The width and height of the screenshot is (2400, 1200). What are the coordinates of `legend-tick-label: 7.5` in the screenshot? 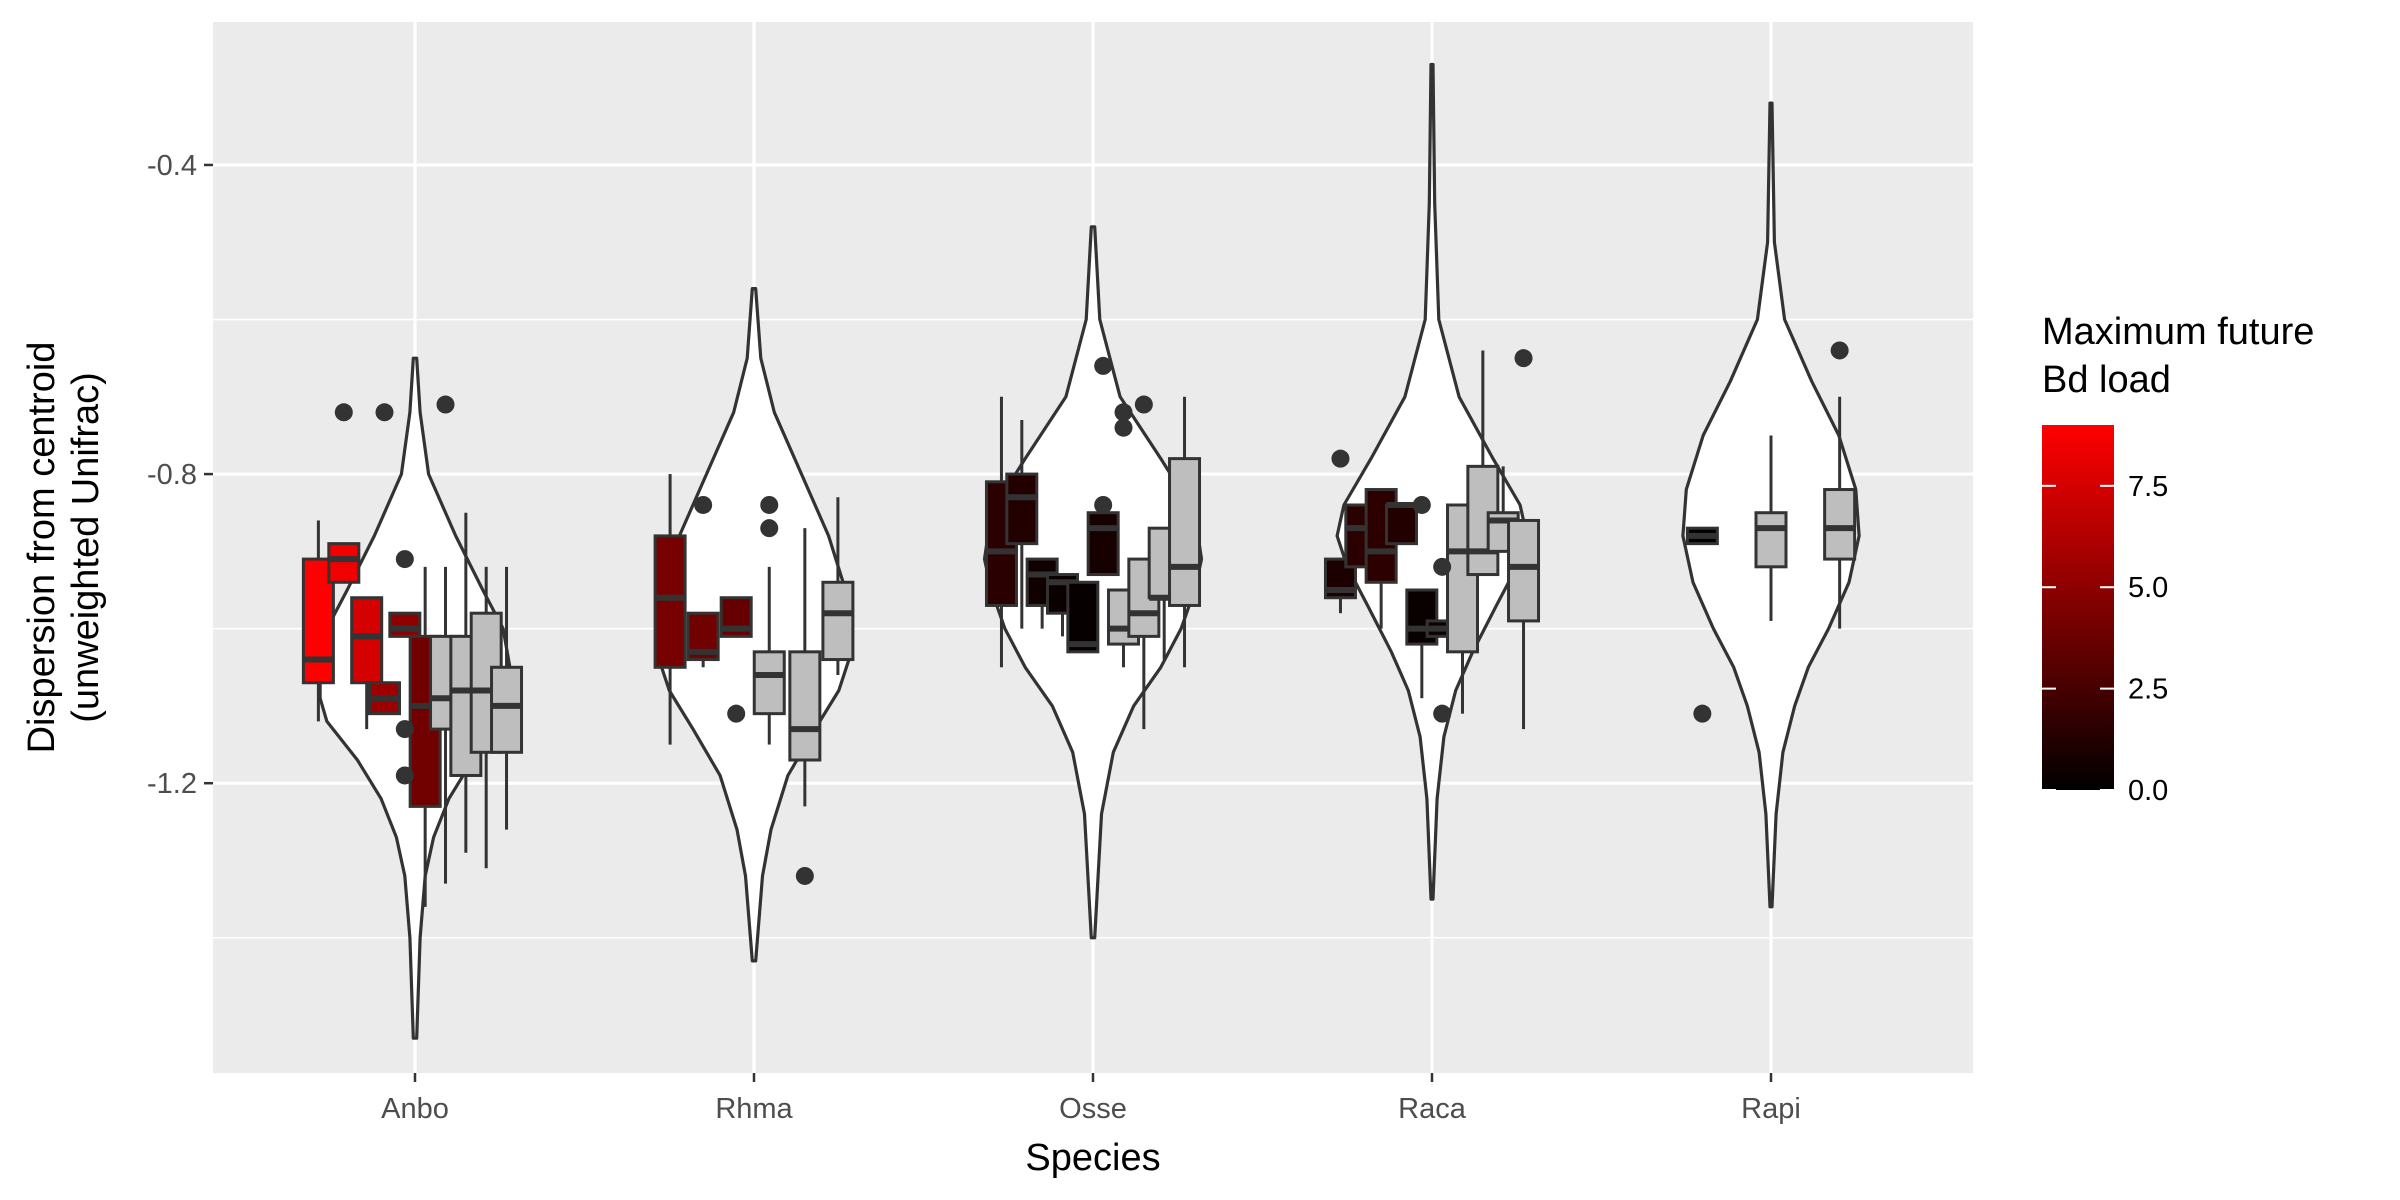 It's located at (2148, 487).